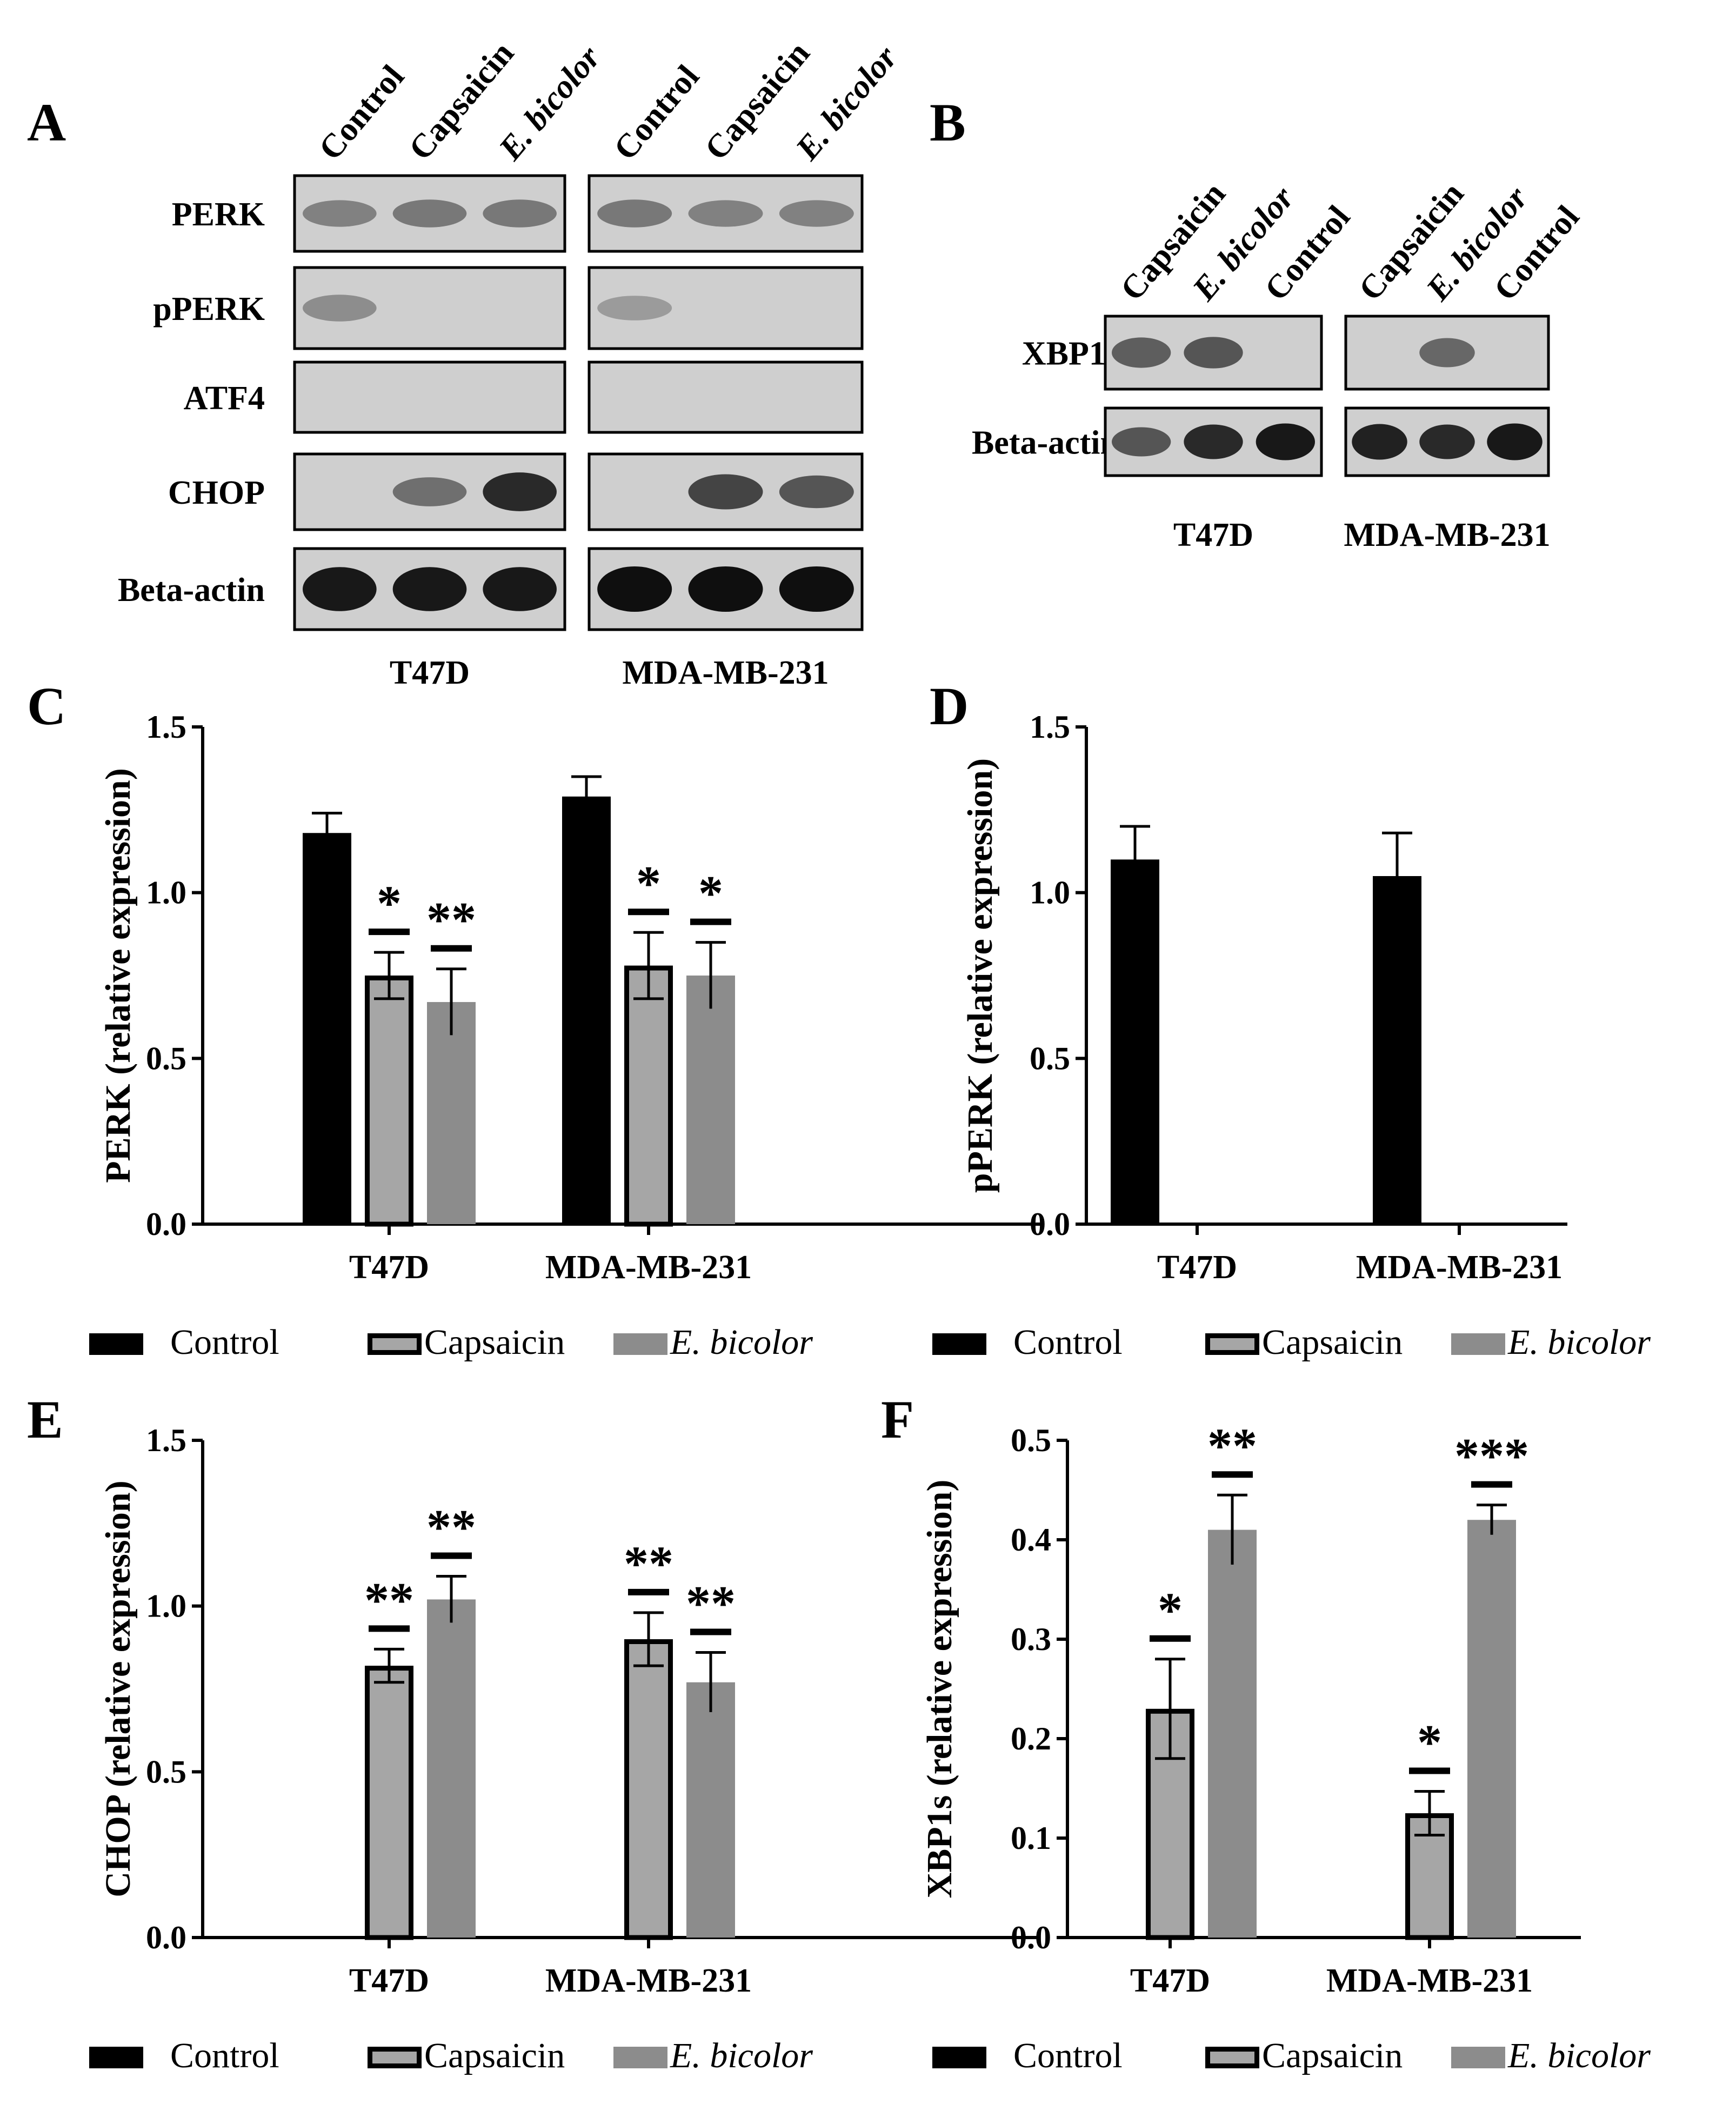  Describe the element at coordinates (1492, 1456) in the screenshot. I see `significance-label: ***` at that location.